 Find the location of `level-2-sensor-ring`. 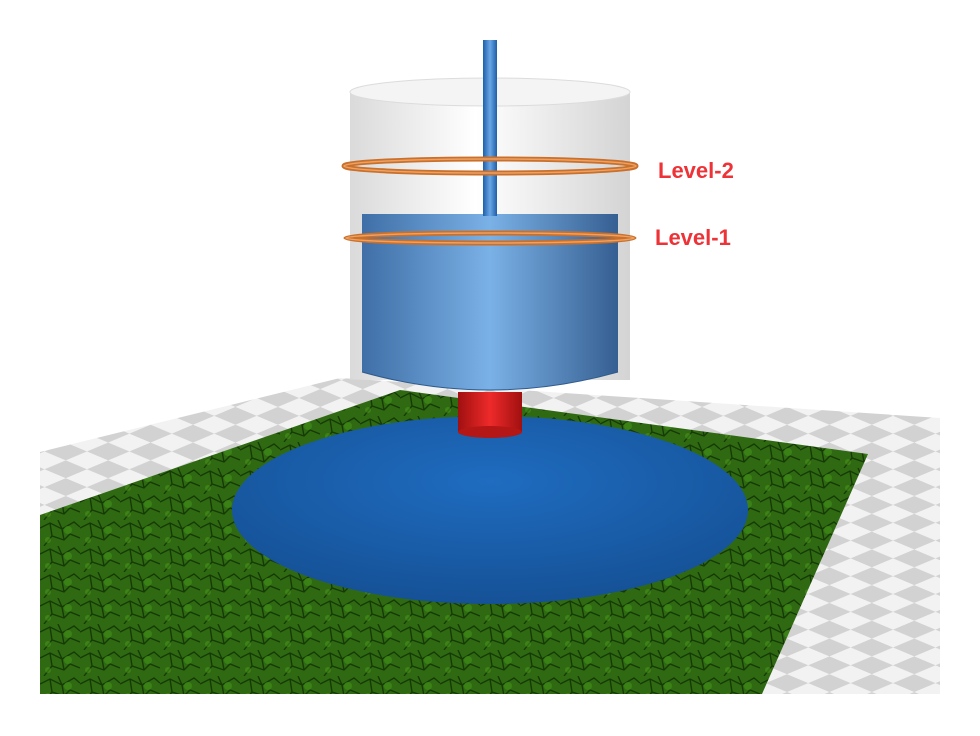

level-2-sensor-ring is located at coordinates (490, 166).